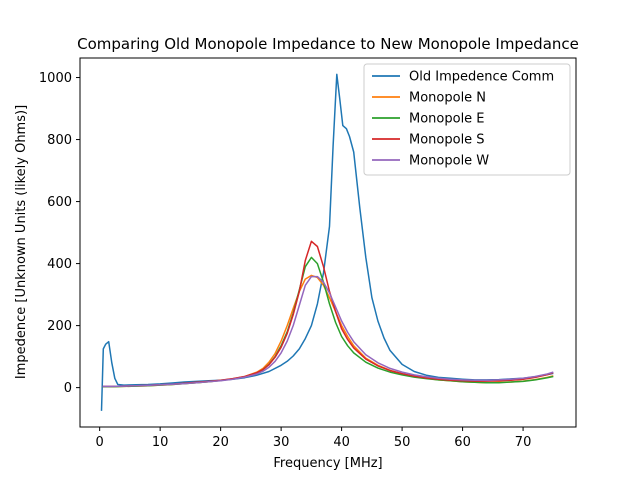 The height and width of the screenshot is (480, 640). Describe the element at coordinates (481, 77) in the screenshot. I see `legend-label: Old Impedence Comm` at that location.